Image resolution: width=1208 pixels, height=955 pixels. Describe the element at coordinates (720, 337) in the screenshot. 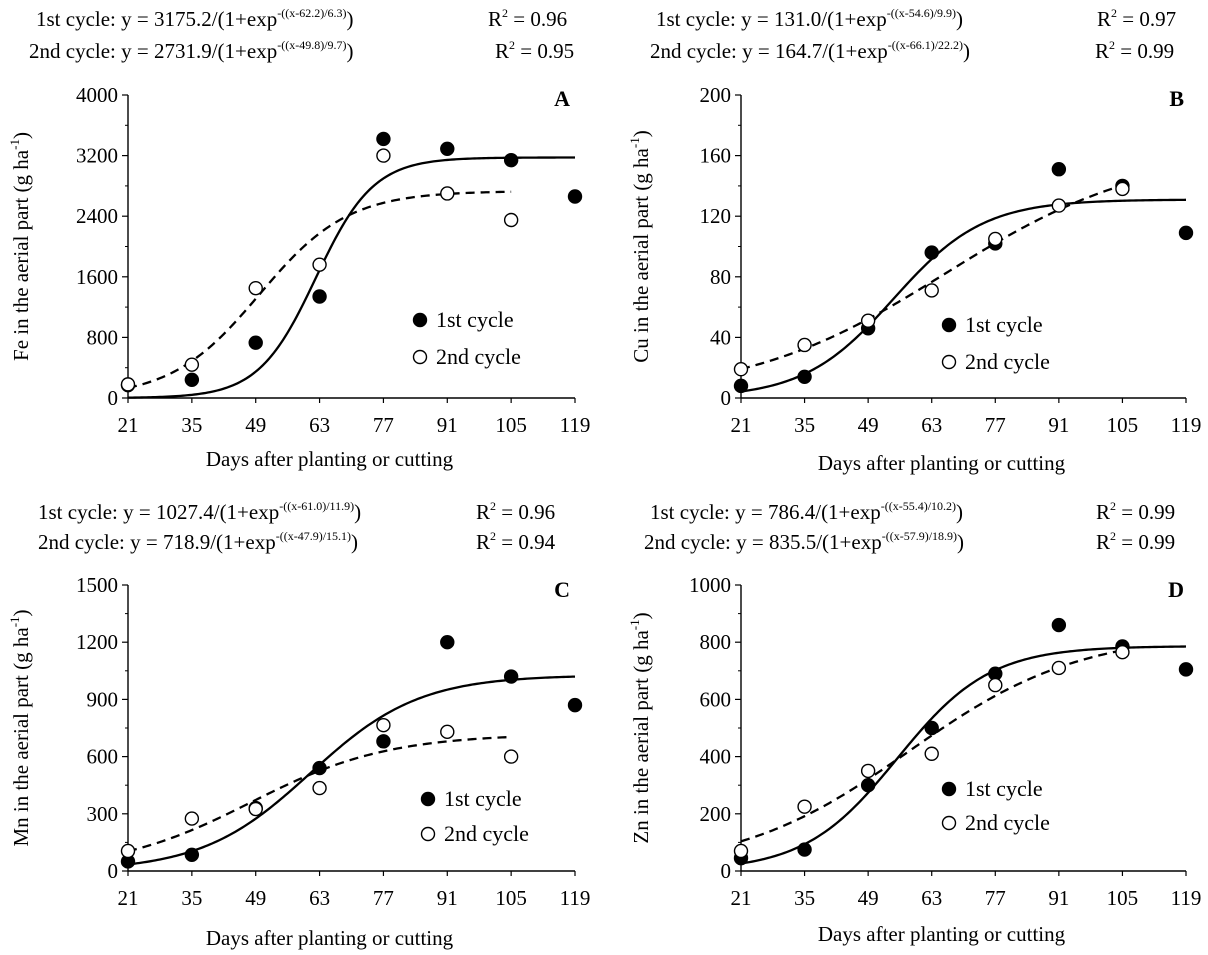

I see `y-tick-label: 40` at that location.